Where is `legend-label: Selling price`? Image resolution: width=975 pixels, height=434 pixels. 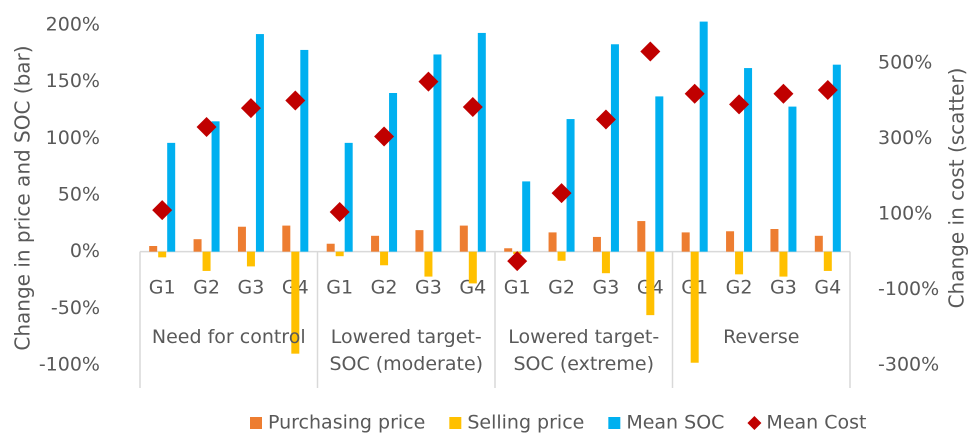 legend-label: Selling price is located at coordinates (525, 423).